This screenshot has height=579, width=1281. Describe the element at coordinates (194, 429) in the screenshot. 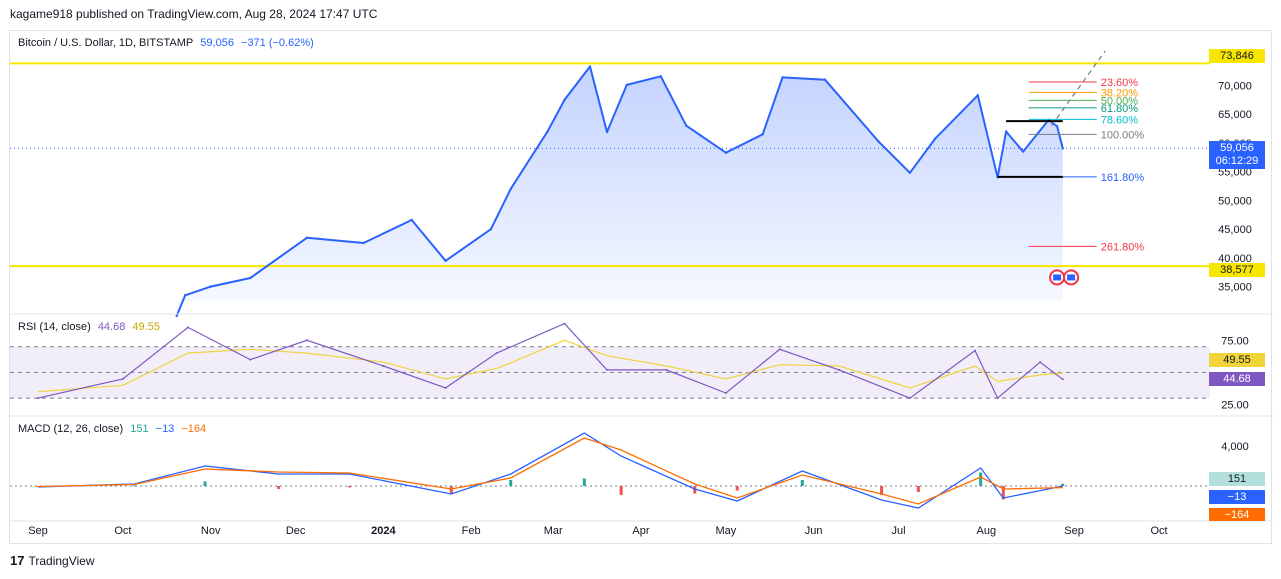

I see `macd-signal-value: −164` at that location.